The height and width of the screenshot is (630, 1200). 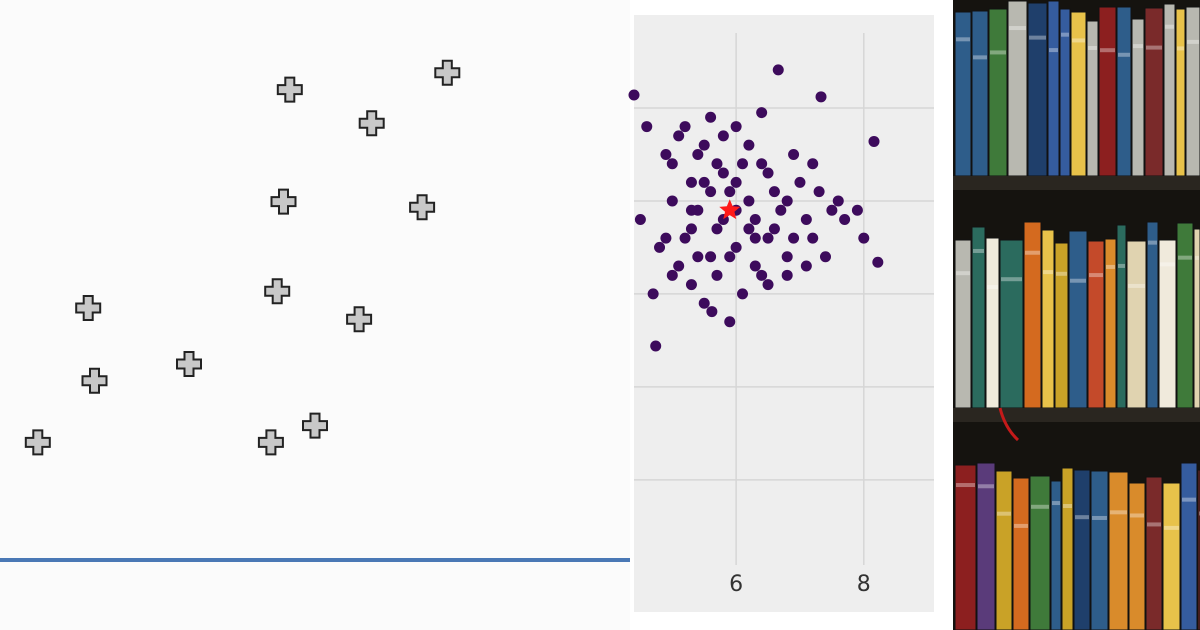 I want to click on shelf-board, so click(x=1076, y=415).